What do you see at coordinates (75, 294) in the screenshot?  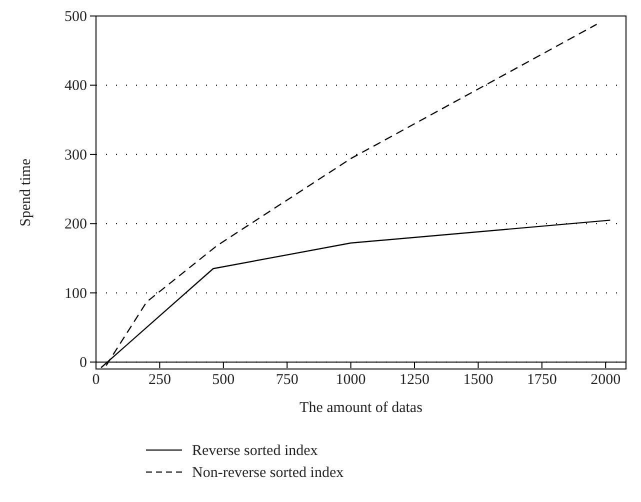 I see `y-tick-label: 100` at bounding box center [75, 294].